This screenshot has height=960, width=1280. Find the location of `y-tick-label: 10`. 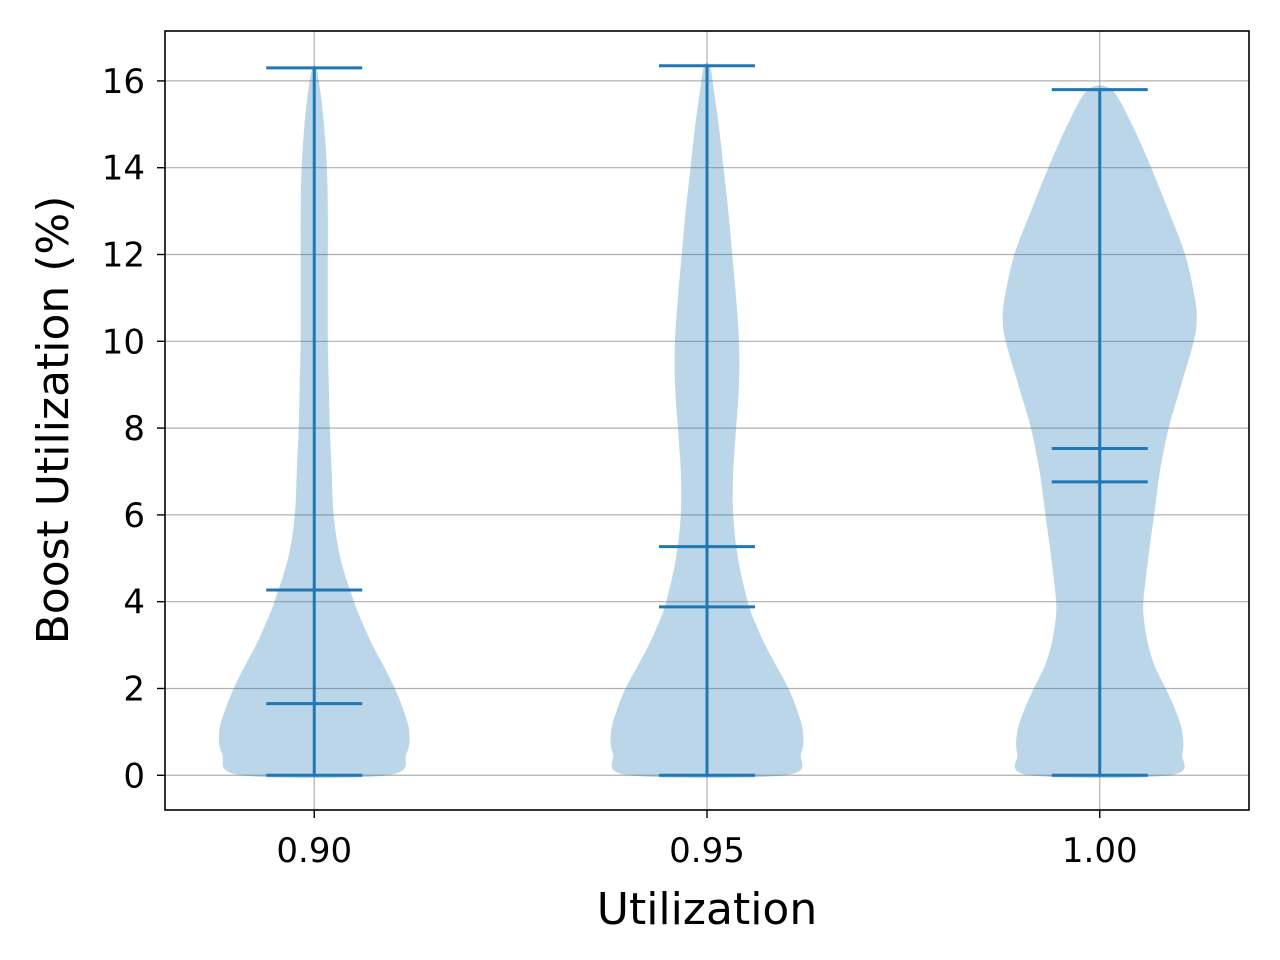

y-tick-label: 10 is located at coordinates (123, 342).